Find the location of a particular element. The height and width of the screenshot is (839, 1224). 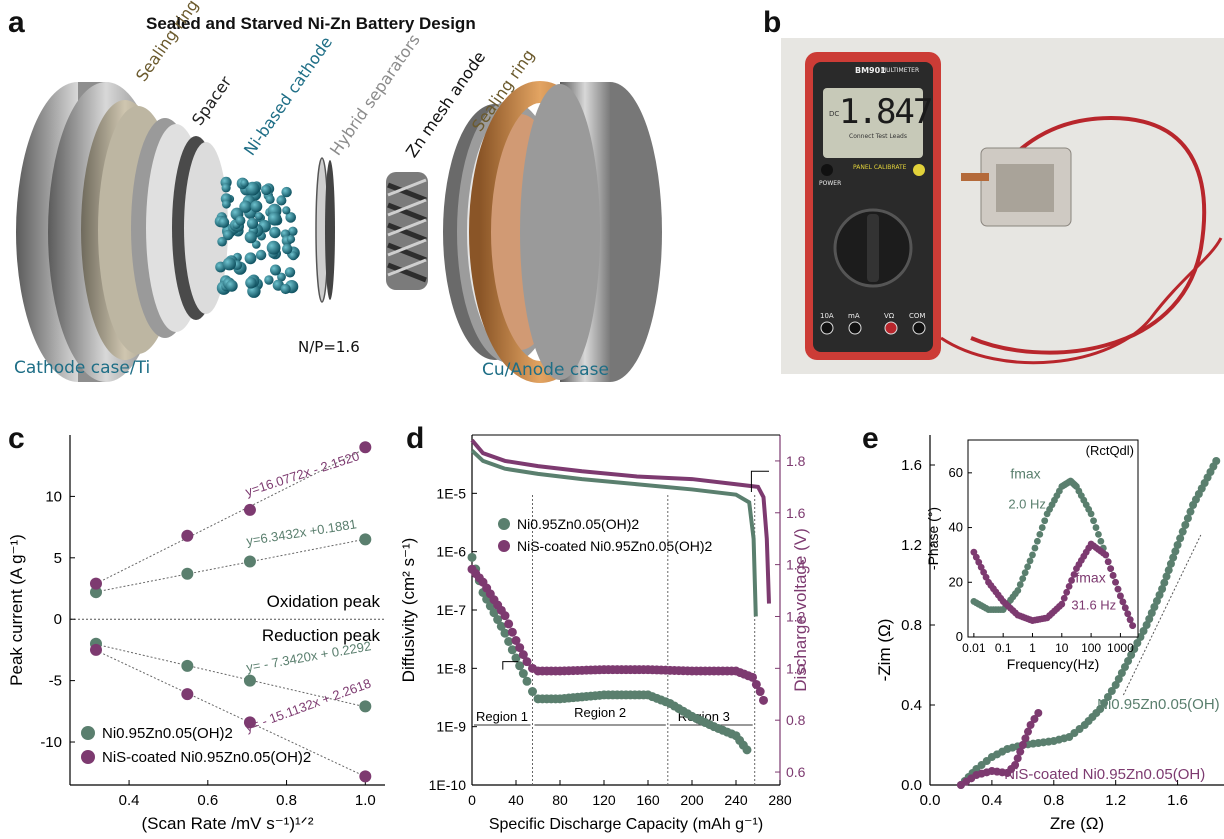

panel-letter-a: a is located at coordinates (16, 22).